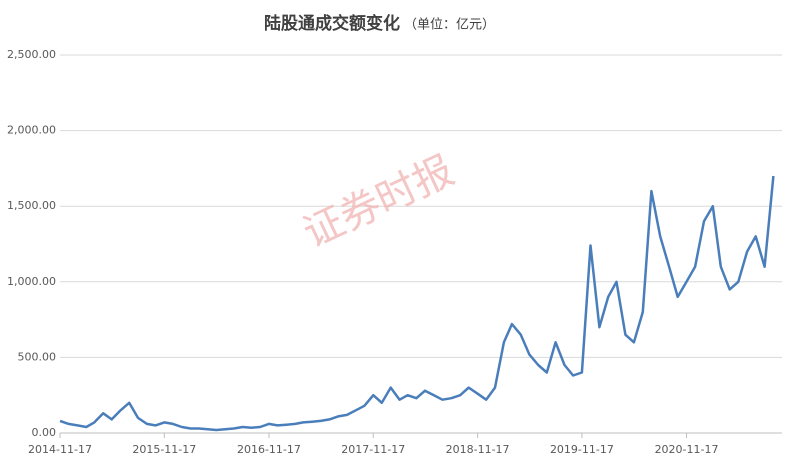  Describe the element at coordinates (164, 449) in the screenshot. I see `x-tick-label: 2015-11-17` at that location.